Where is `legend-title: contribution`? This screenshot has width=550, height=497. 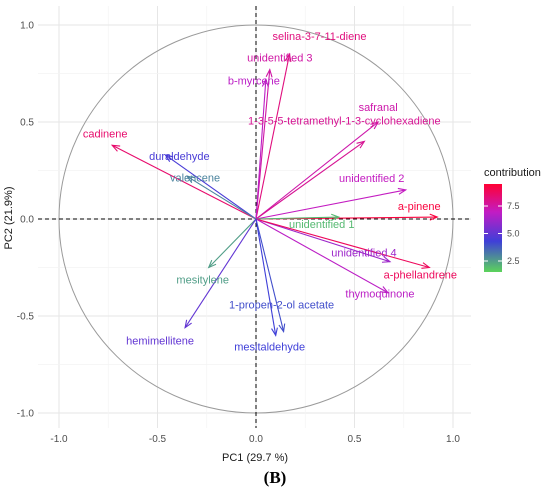 legend-title: contribution is located at coordinates (512, 173).